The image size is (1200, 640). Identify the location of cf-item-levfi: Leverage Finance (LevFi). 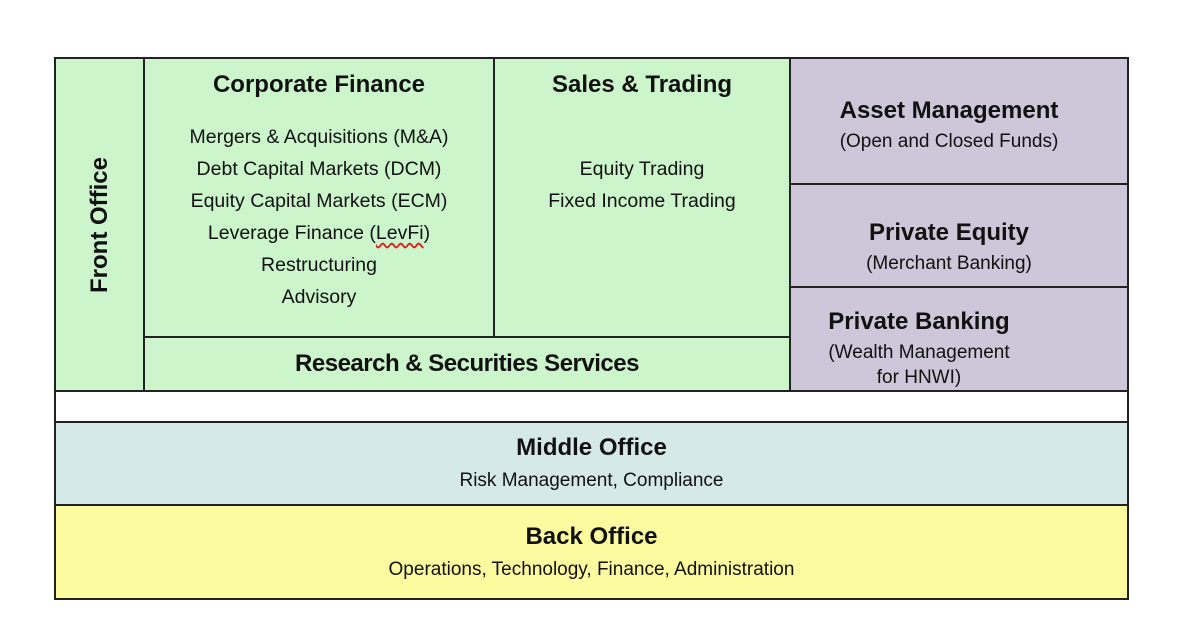
(319, 233).